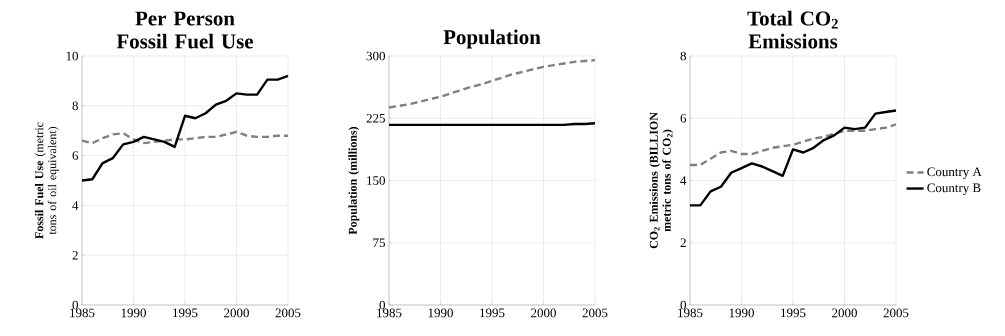 This screenshot has height=336, width=1005. I want to click on y-tick-label: 300, so click(375, 56).